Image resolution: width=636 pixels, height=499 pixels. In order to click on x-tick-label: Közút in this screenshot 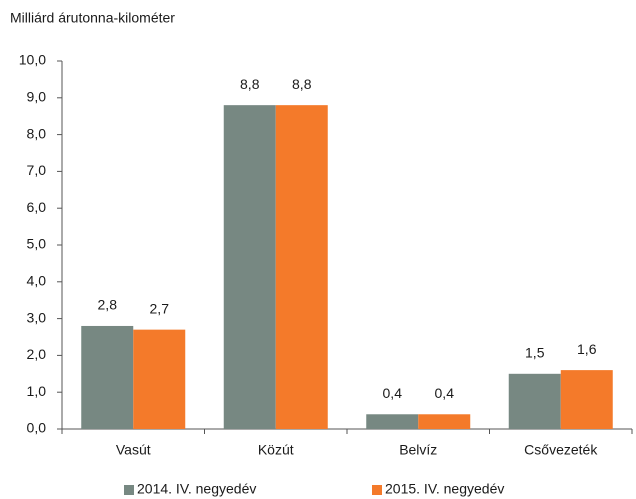, I will do `click(276, 450)`.